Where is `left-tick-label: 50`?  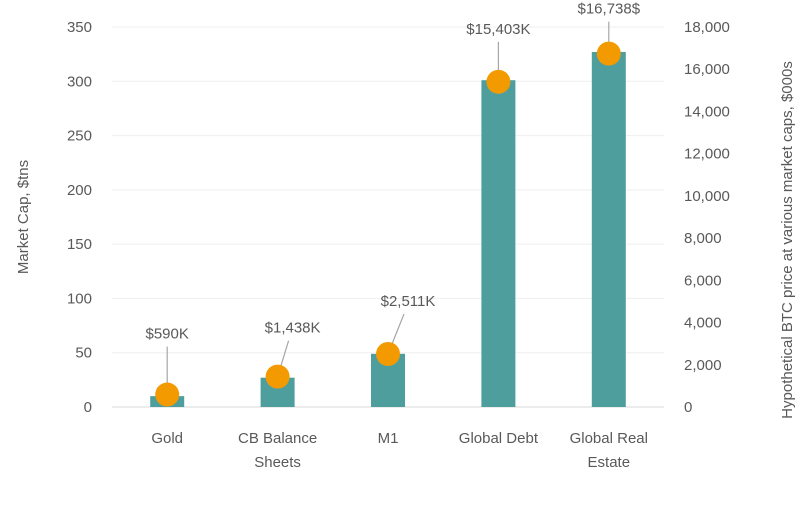
left-tick-label: 50 is located at coordinates (83, 353).